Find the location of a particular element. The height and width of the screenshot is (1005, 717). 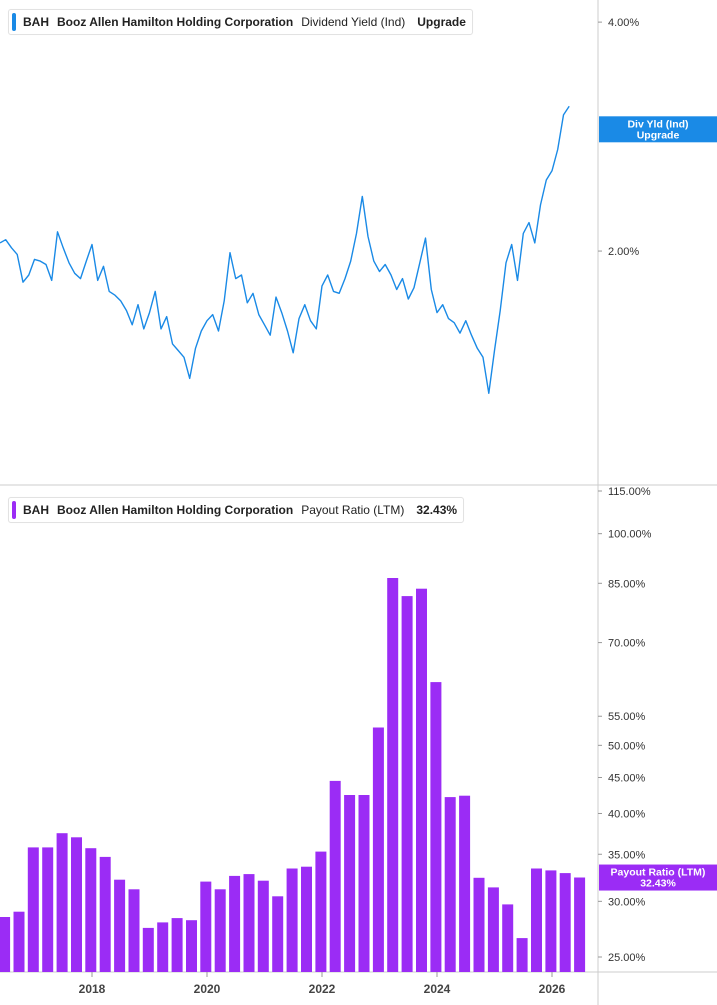

yield-tag is located at coordinates (658, 129).